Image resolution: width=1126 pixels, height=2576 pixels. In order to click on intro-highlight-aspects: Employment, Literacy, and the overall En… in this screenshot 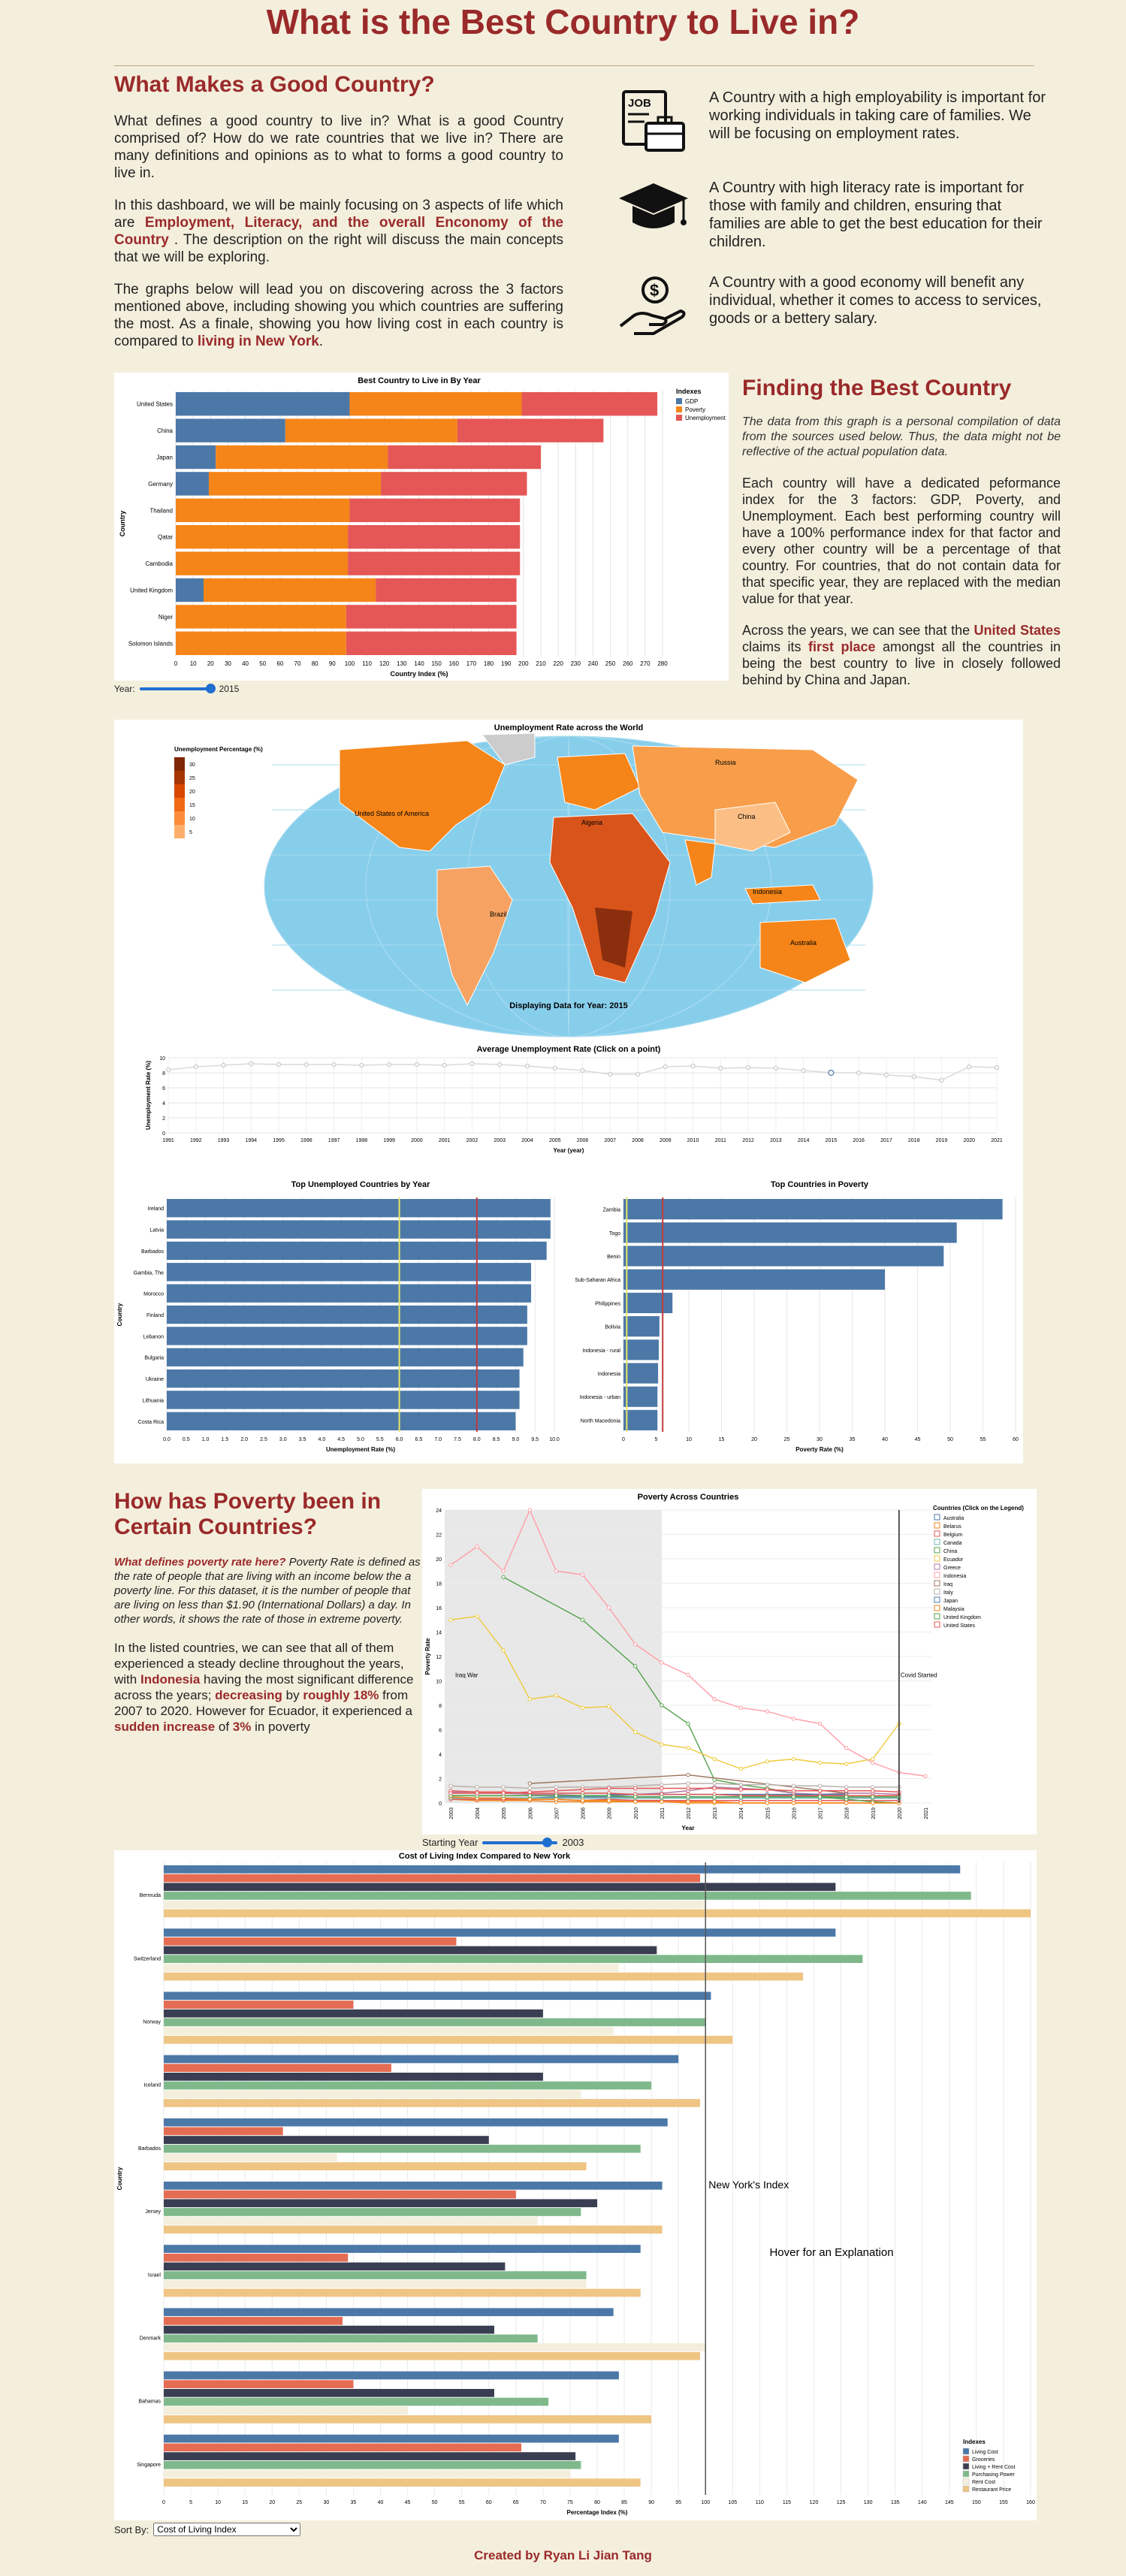, I will do `click(338, 231)`.